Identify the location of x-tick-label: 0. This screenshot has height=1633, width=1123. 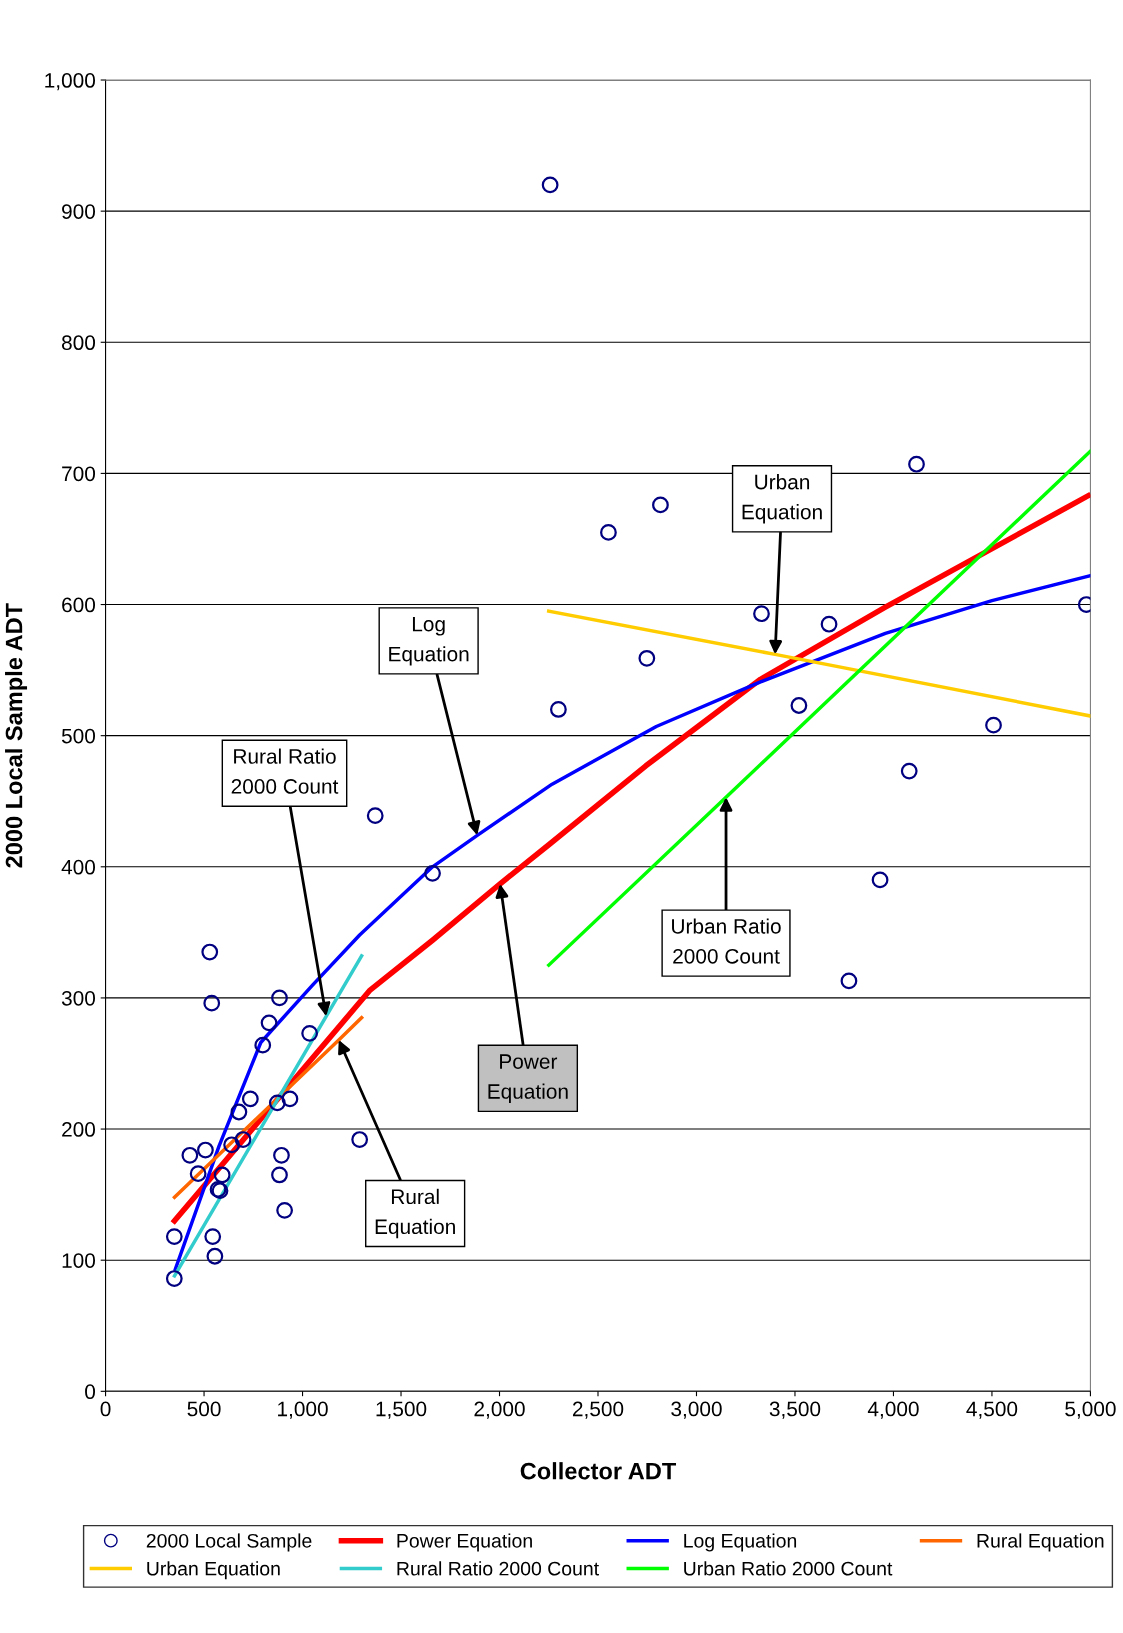
(105, 1409).